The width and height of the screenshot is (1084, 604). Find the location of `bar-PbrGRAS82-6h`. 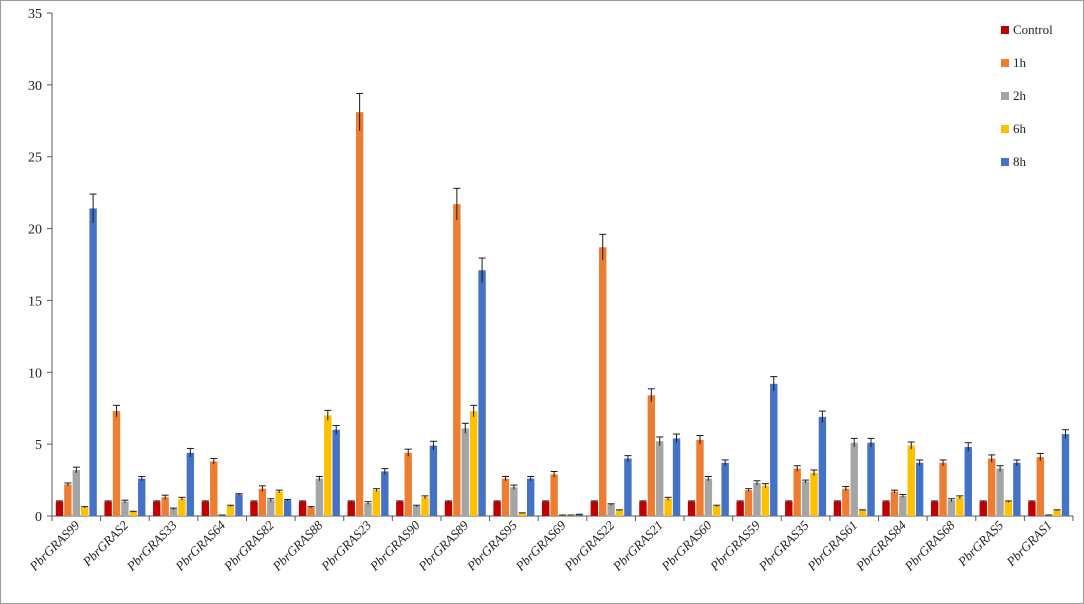

bar-PbrGRAS82-6h is located at coordinates (279, 503).